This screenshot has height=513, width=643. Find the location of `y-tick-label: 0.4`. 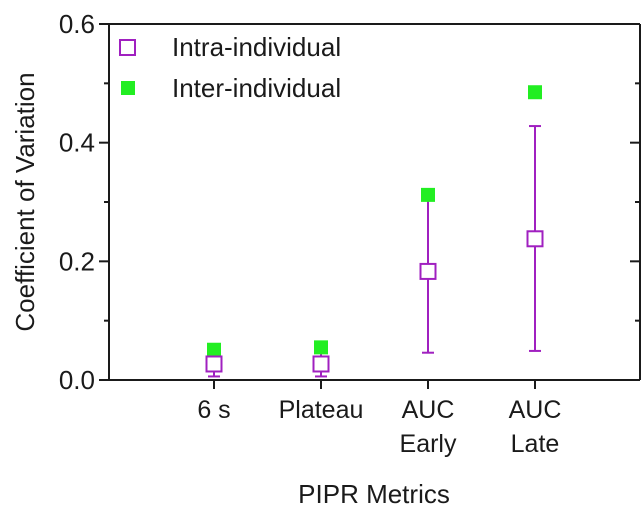

y-tick-label: 0.4 is located at coordinates (77, 143).